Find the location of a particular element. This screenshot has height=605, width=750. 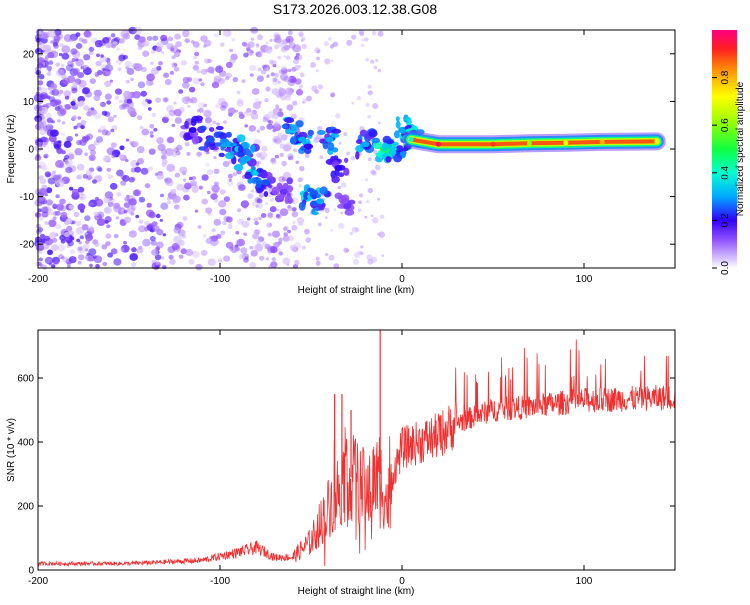

x-tick-label: 100 is located at coordinates (584, 581).